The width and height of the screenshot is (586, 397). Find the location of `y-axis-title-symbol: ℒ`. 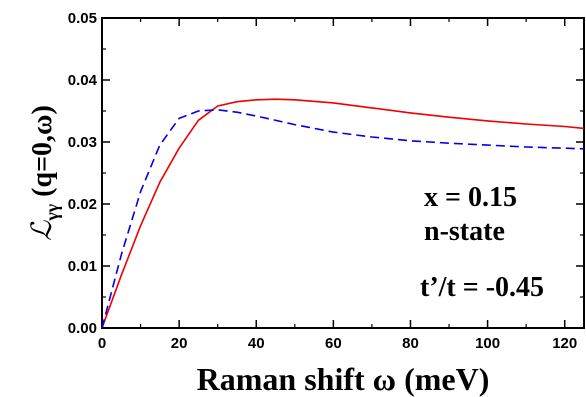

y-axis-title-symbol: ℒ is located at coordinates (42, 230).